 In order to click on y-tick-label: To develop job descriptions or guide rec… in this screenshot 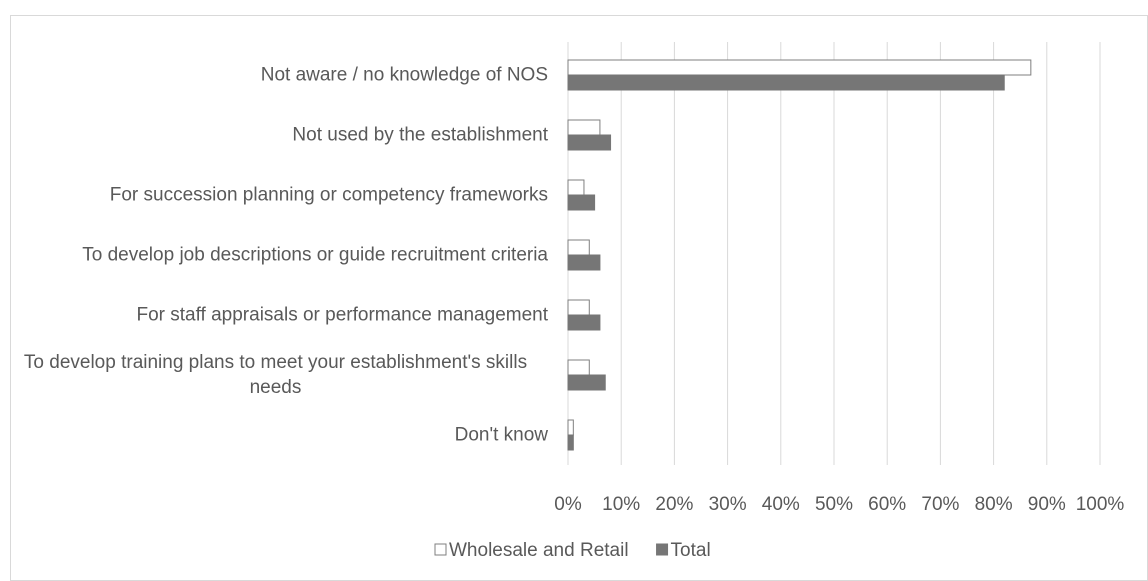, I will do `click(315, 255)`.